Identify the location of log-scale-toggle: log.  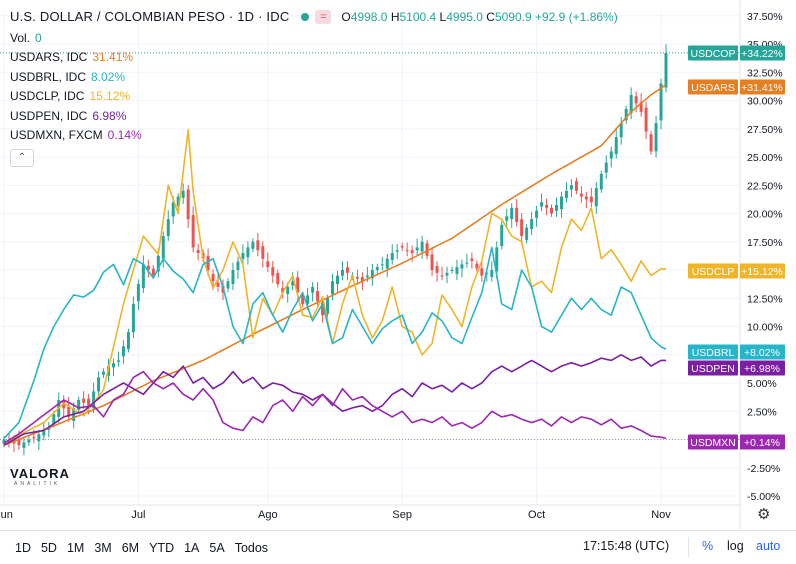
(735, 546).